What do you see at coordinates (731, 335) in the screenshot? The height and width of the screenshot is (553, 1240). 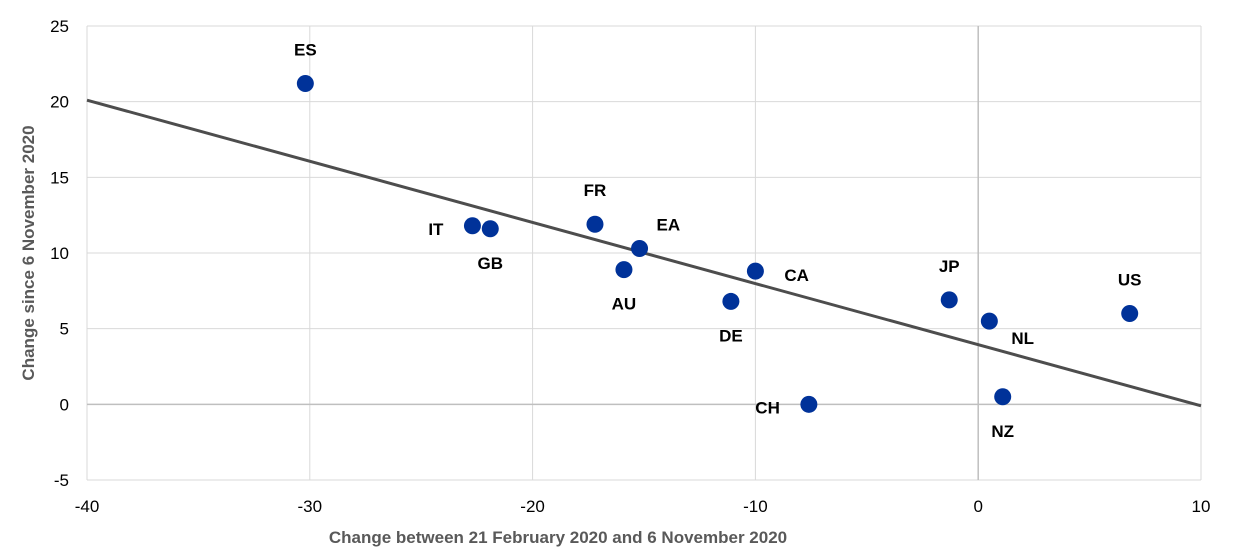 I see `point-label-de: DE` at bounding box center [731, 335].